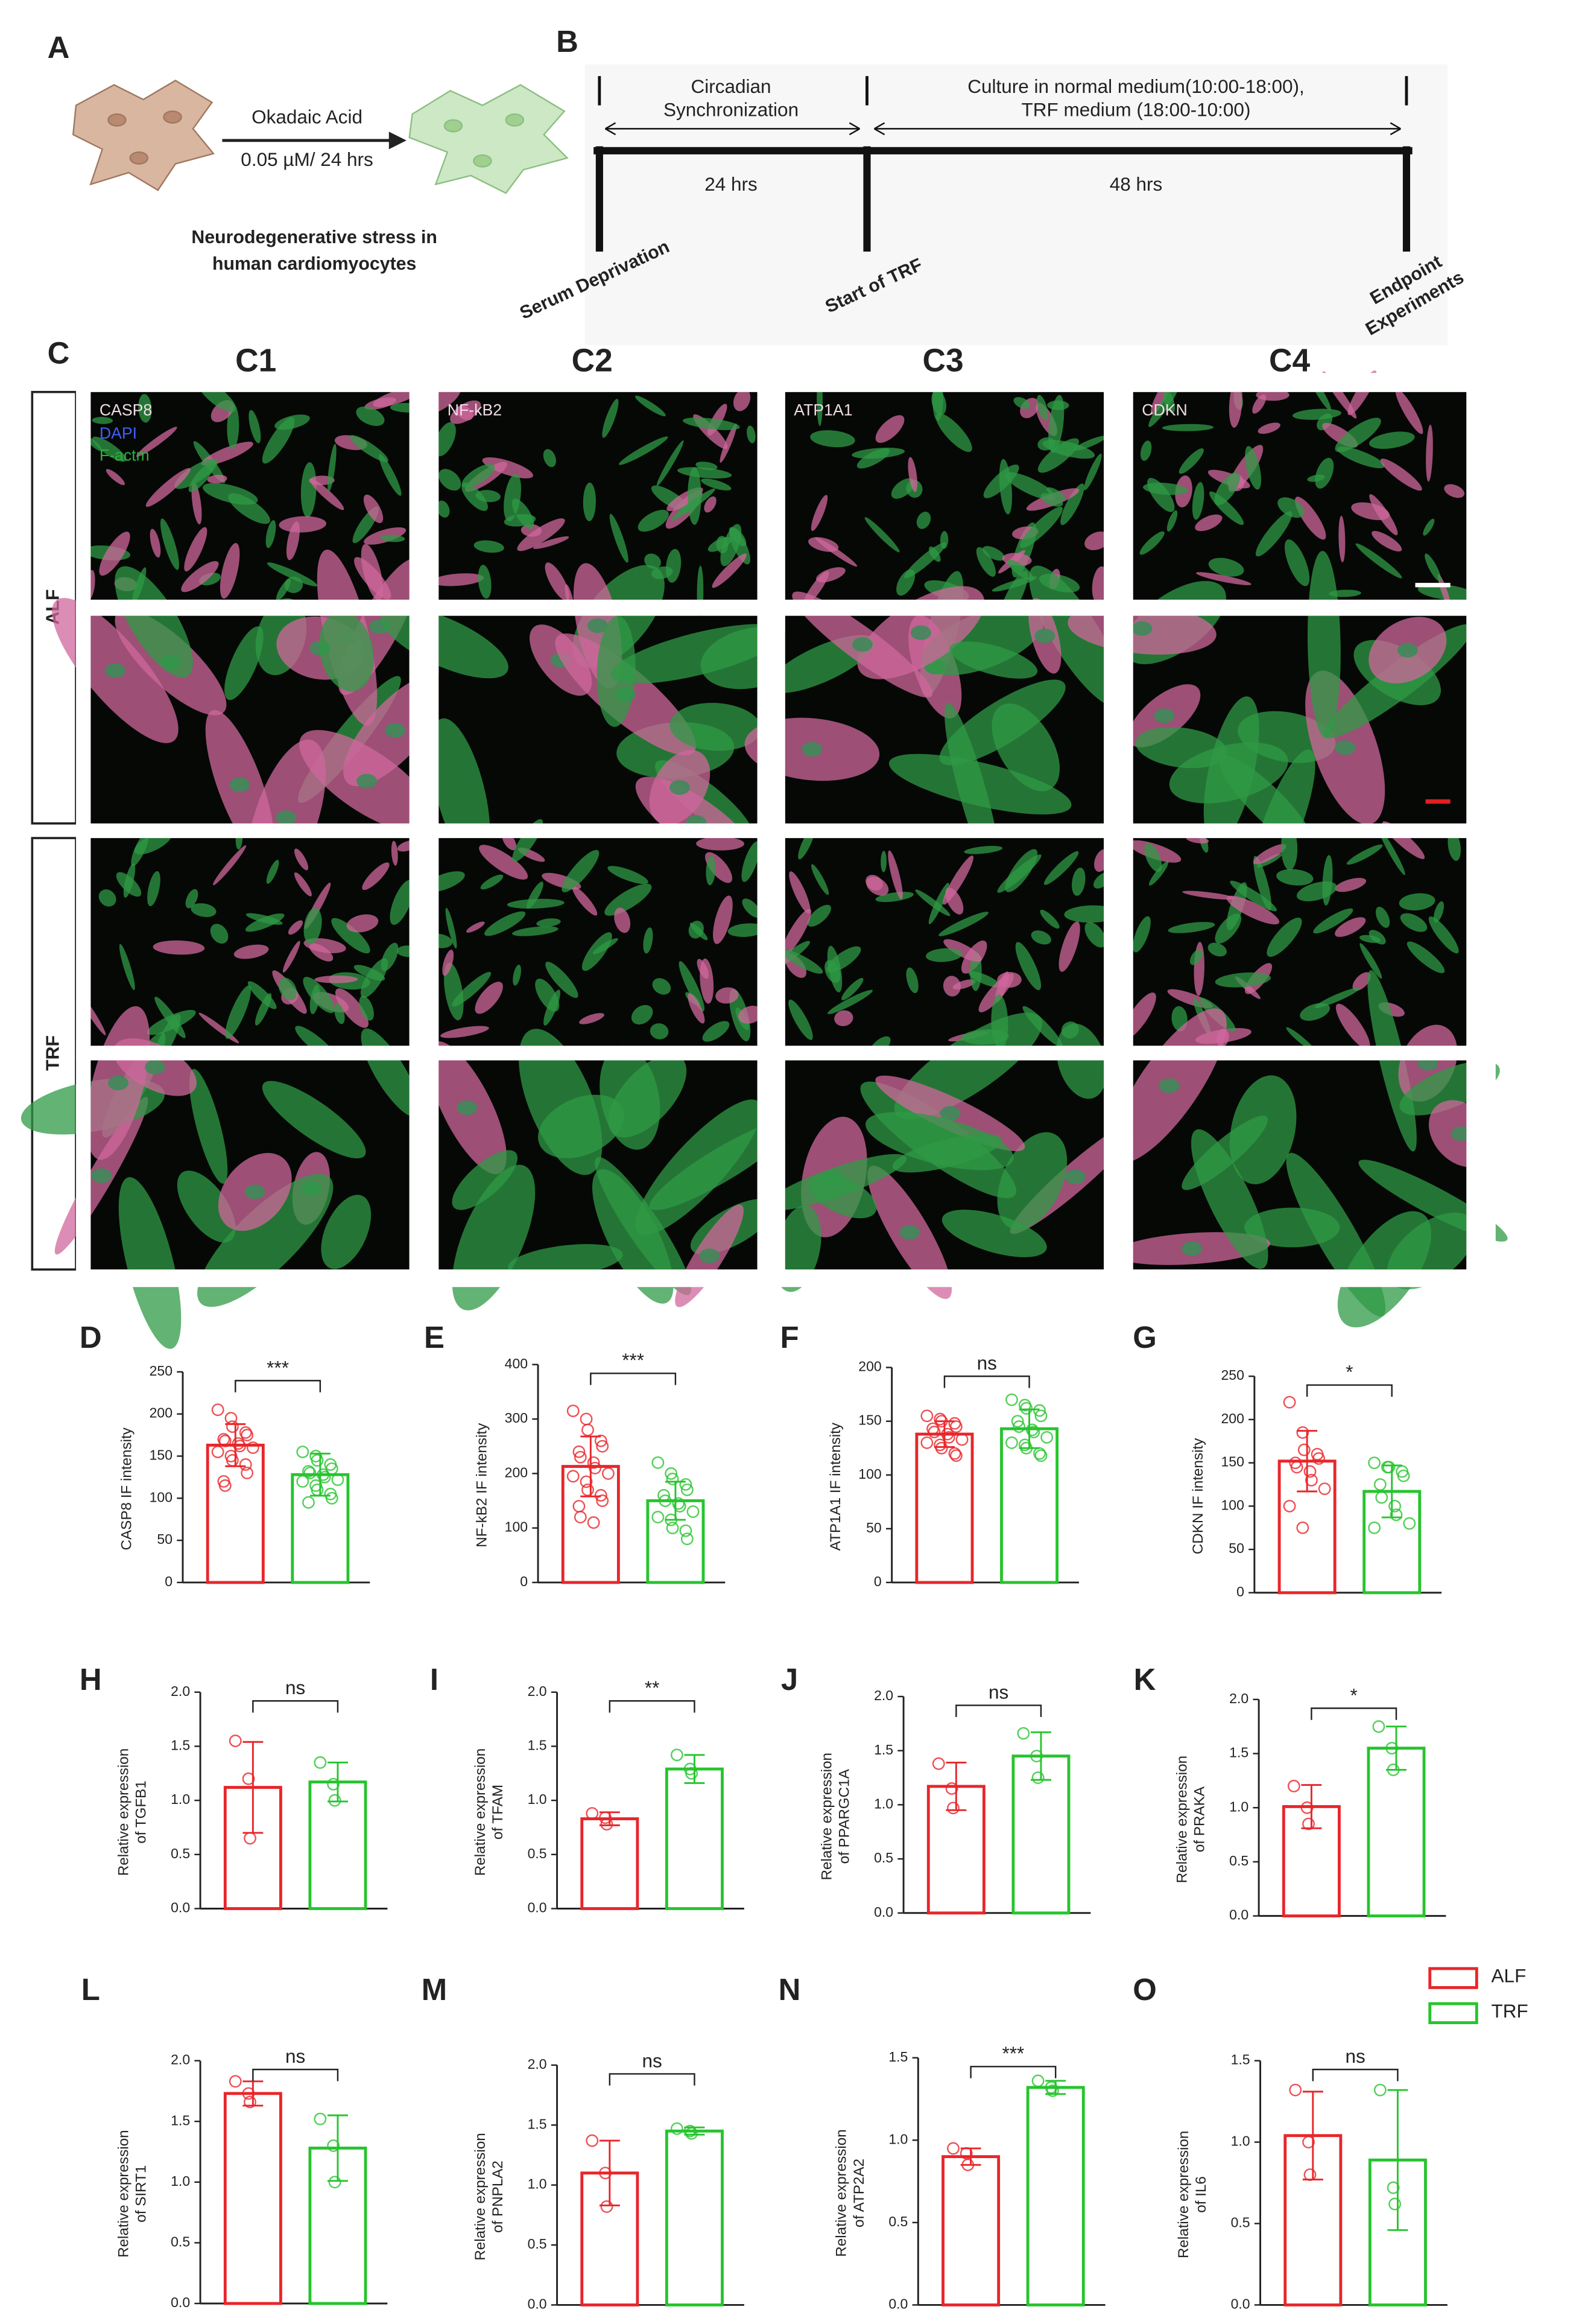  What do you see at coordinates (1137, 184) in the screenshot?
I see `duration: 48 hrs` at bounding box center [1137, 184].